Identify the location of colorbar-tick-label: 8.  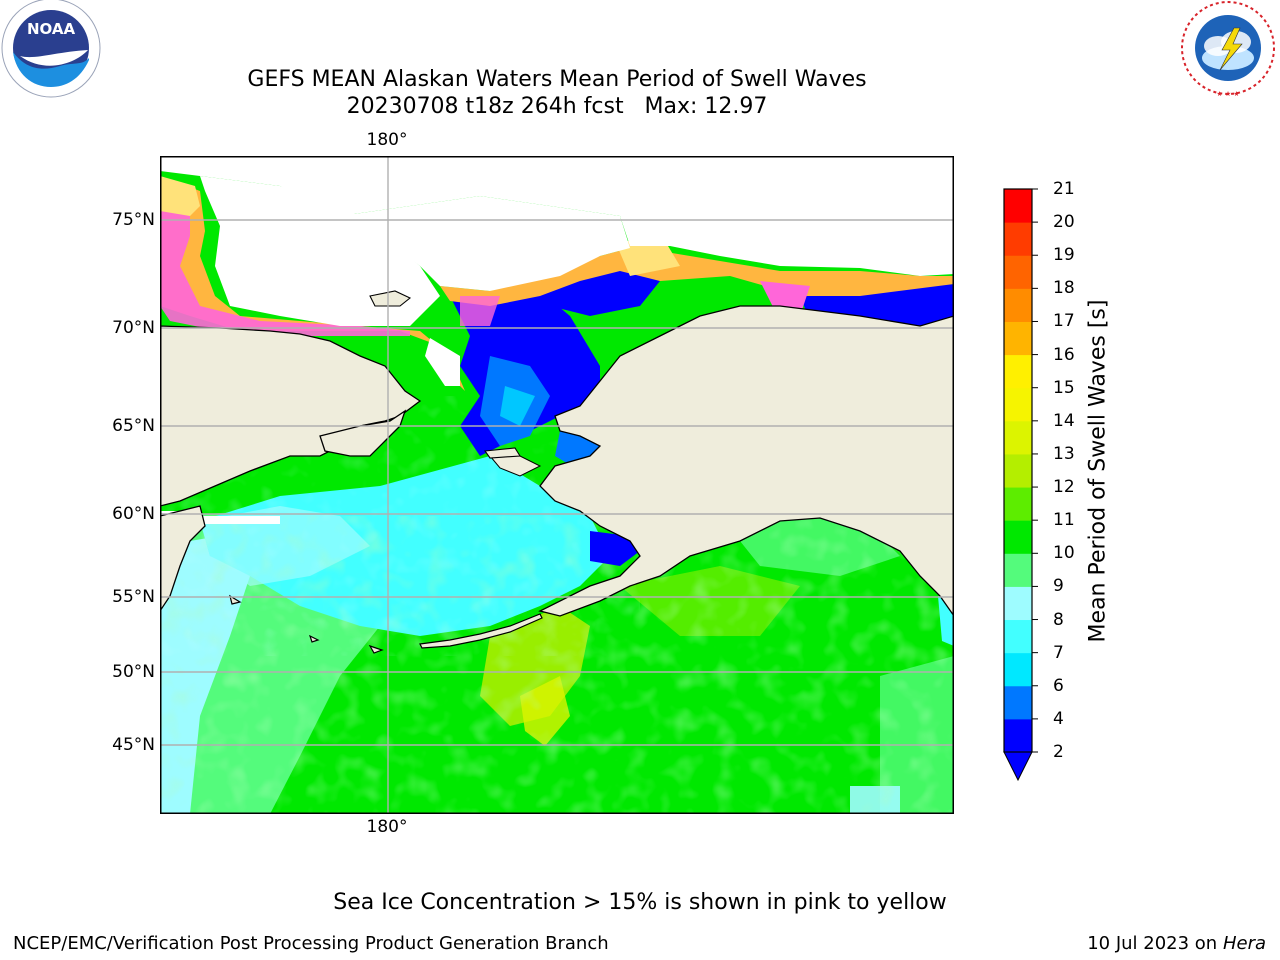
(1058, 619).